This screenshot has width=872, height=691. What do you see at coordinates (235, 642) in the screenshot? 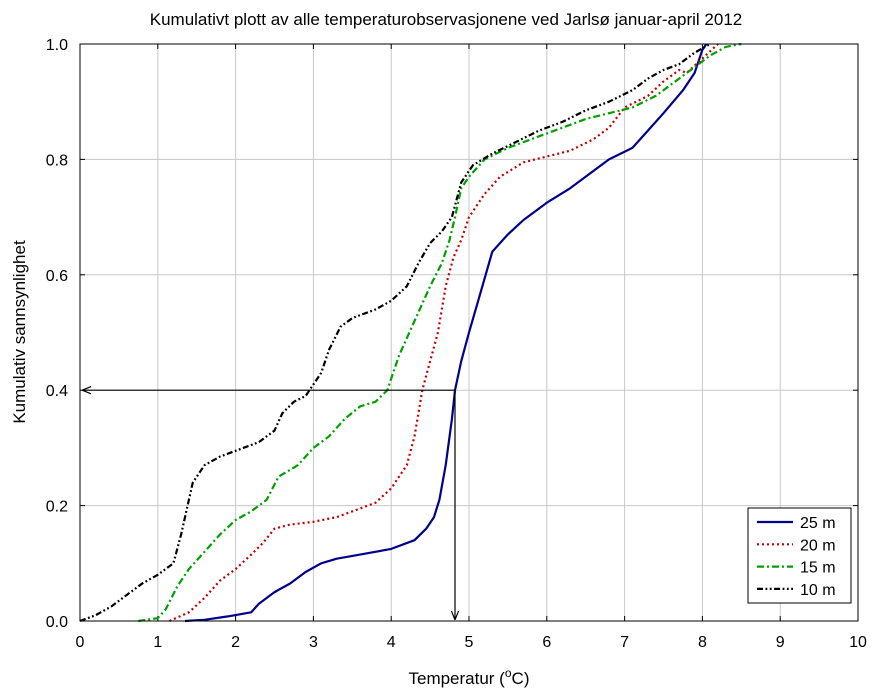
I see `x-tick-label: 2` at bounding box center [235, 642].